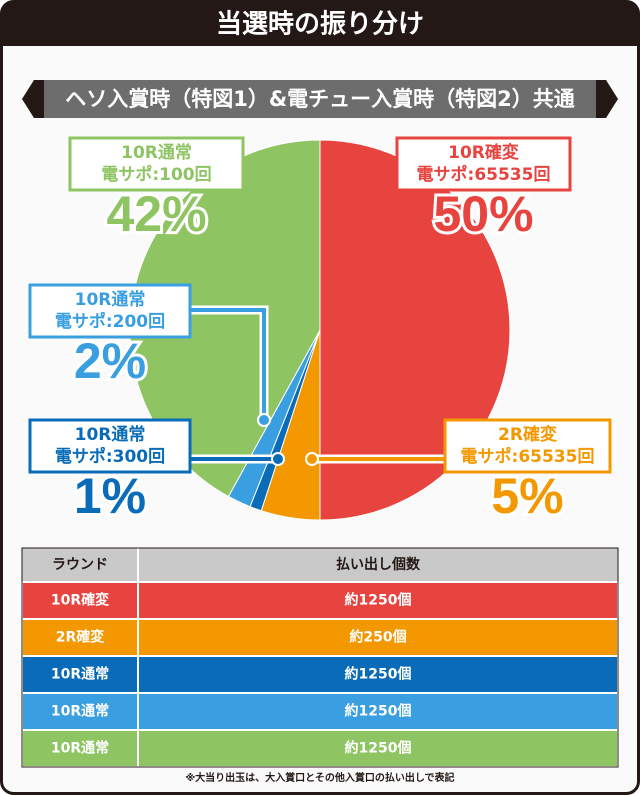 The width and height of the screenshot is (640, 795). I want to click on chart-subtitle: ヘソ入賞時（特図1）&電チュー入賞時（特図2）共通, so click(320, 99).